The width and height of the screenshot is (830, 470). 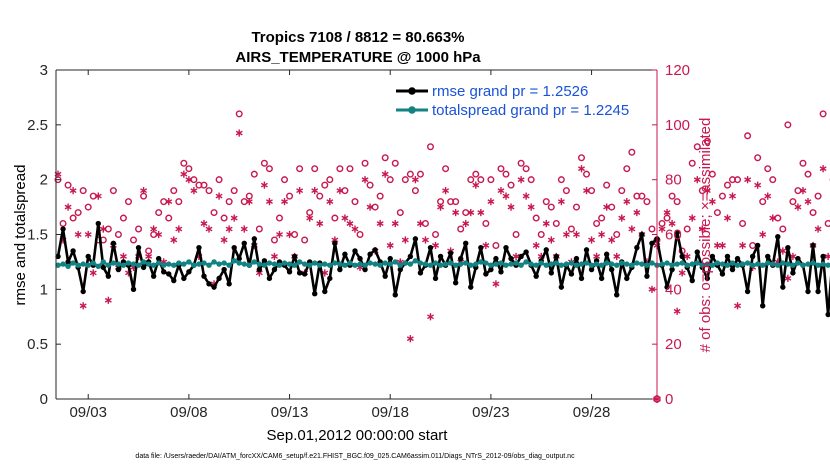 What do you see at coordinates (412, 91) in the screenshot?
I see `legend-rmse-marker` at bounding box center [412, 91].